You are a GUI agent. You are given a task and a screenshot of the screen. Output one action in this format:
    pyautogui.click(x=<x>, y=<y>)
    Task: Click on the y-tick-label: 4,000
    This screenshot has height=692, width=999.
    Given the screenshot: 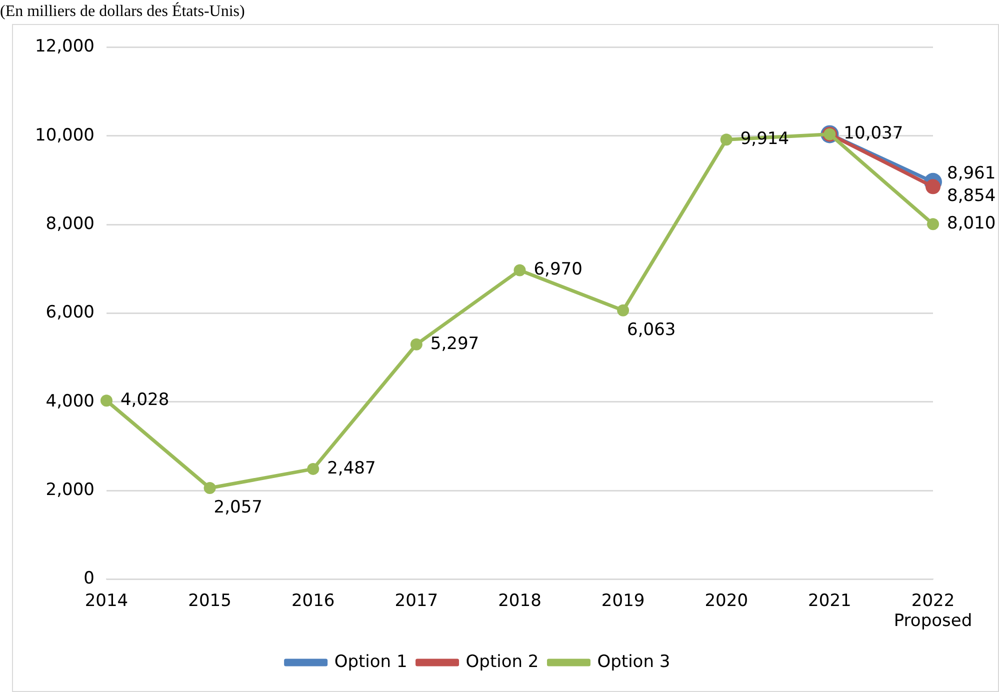 What is the action you would take?
    pyautogui.click(x=70, y=401)
    